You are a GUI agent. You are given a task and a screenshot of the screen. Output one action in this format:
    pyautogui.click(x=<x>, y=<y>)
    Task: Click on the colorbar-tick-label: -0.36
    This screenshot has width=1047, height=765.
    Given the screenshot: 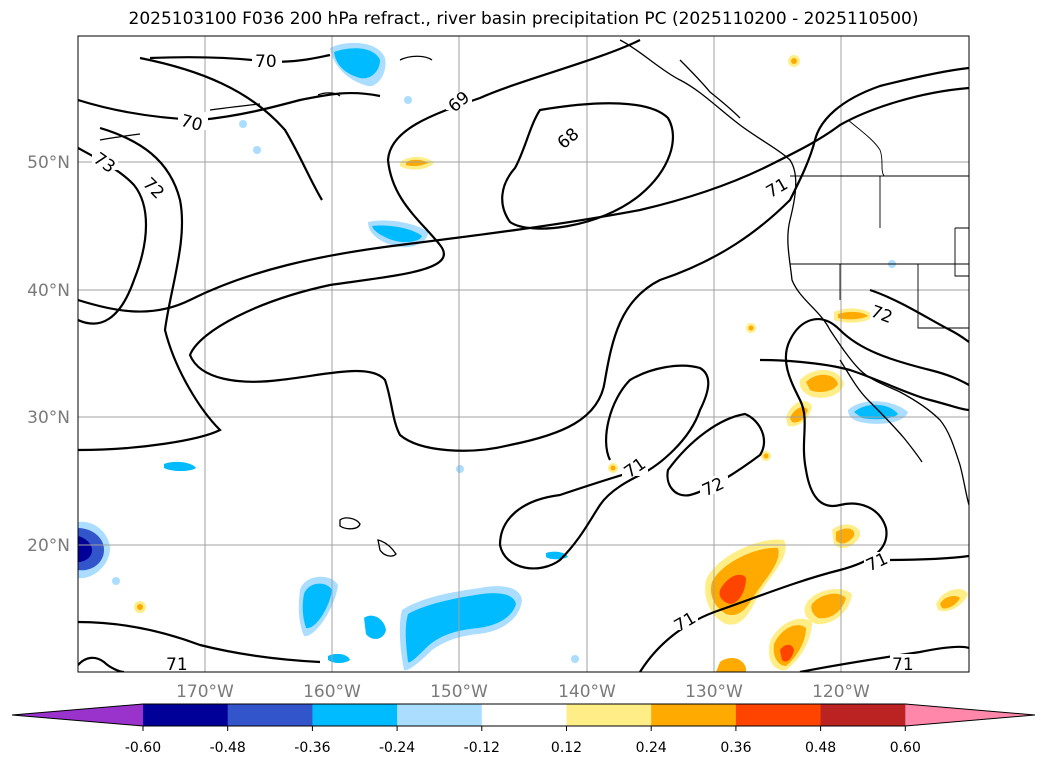 What is the action you would take?
    pyautogui.click(x=312, y=748)
    